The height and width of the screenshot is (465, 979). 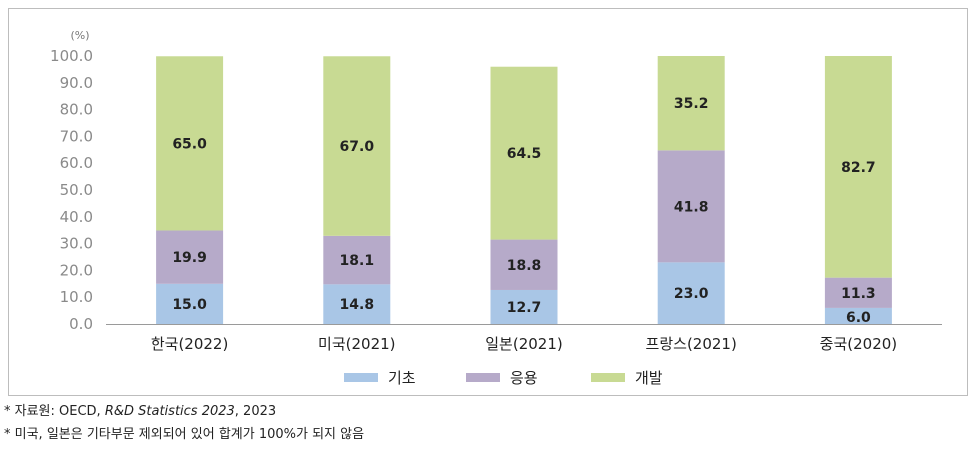 I want to click on data-label: 23.0, so click(x=691, y=294).